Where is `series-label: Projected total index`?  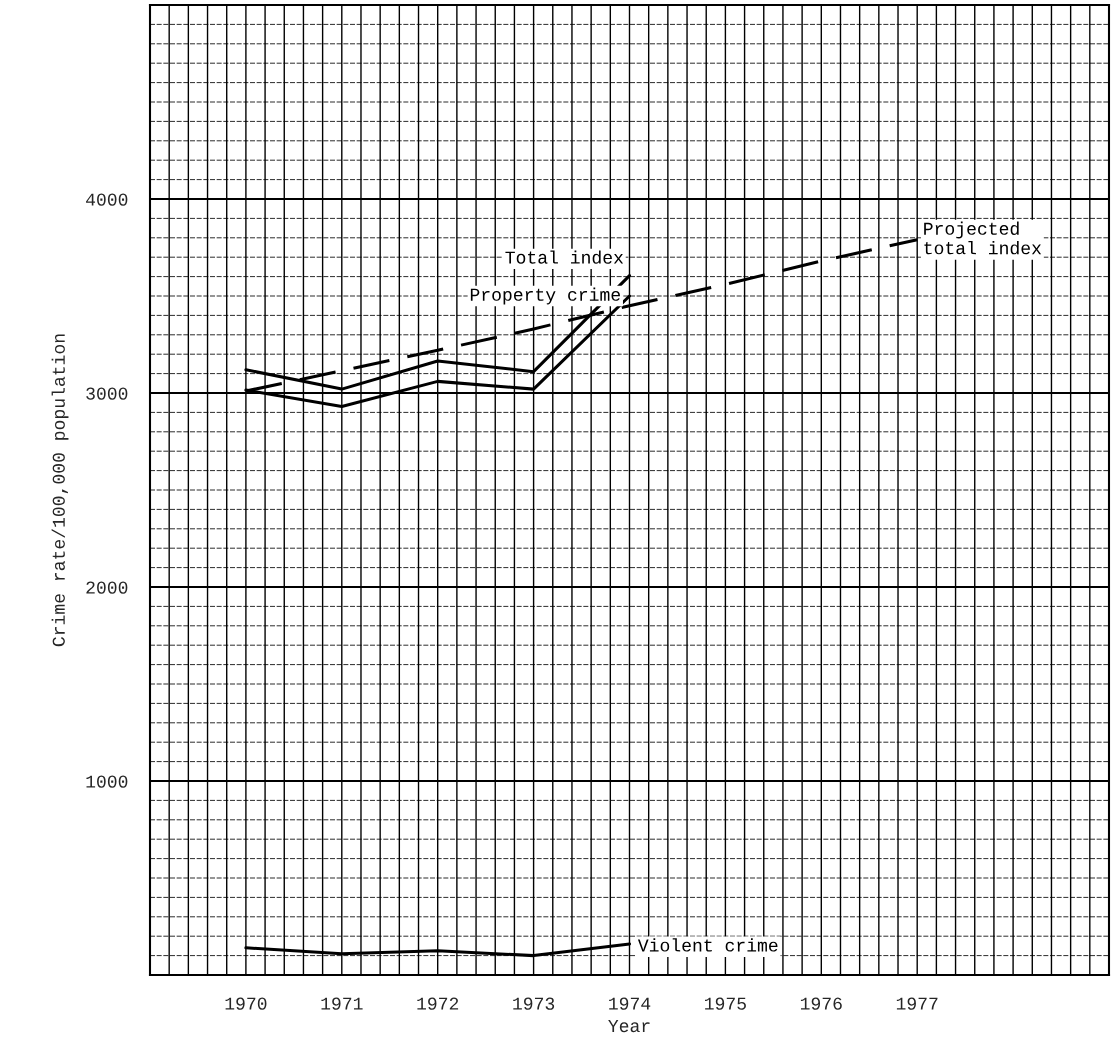
series-label: Projected total index is located at coordinates (983, 238).